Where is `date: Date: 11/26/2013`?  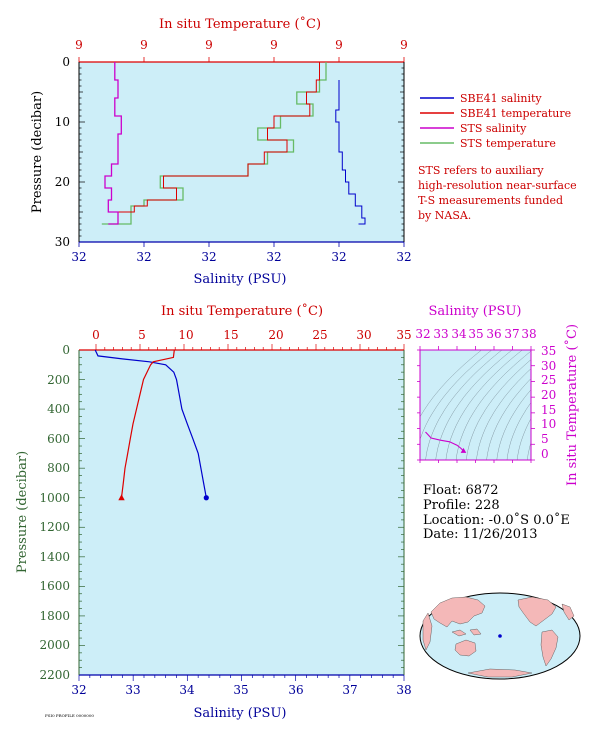 date: Date: 11/26/2013 is located at coordinates (480, 534).